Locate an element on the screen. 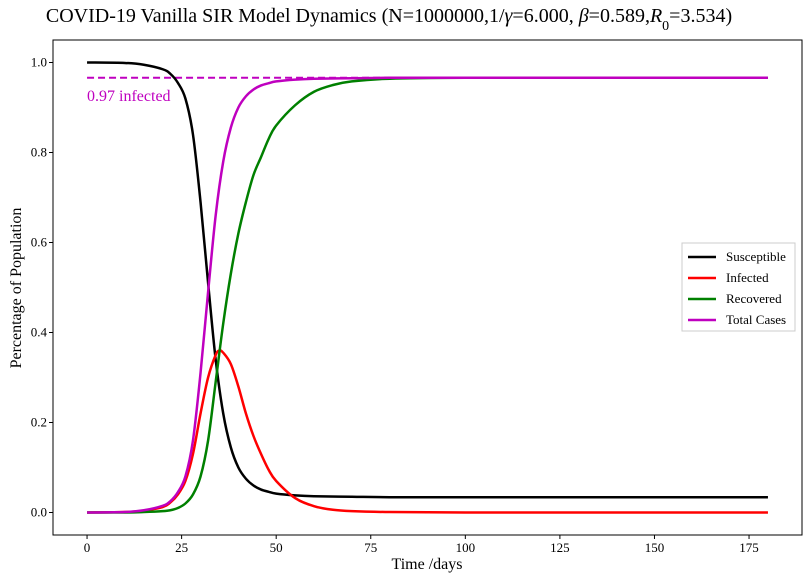 The width and height of the screenshot is (812, 582). y-tick-label: 1.0 is located at coordinates (39, 62).